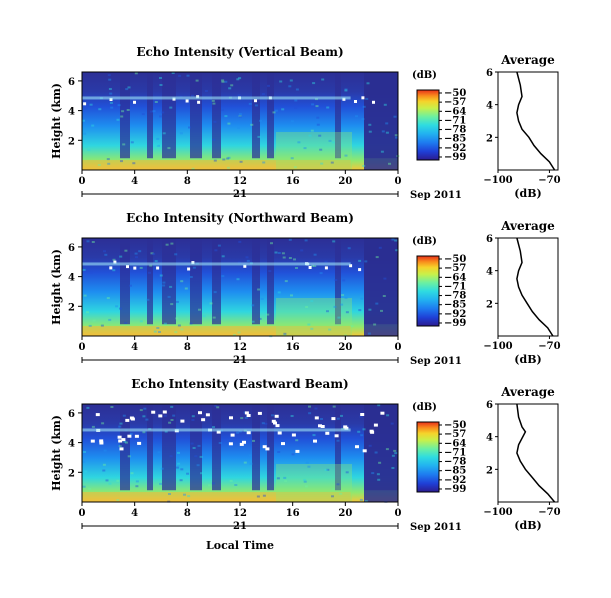 The width and height of the screenshot is (611, 598). What do you see at coordinates (455, 462) in the screenshot?
I see `colorbar-tick-label: −78` at bounding box center [455, 462].